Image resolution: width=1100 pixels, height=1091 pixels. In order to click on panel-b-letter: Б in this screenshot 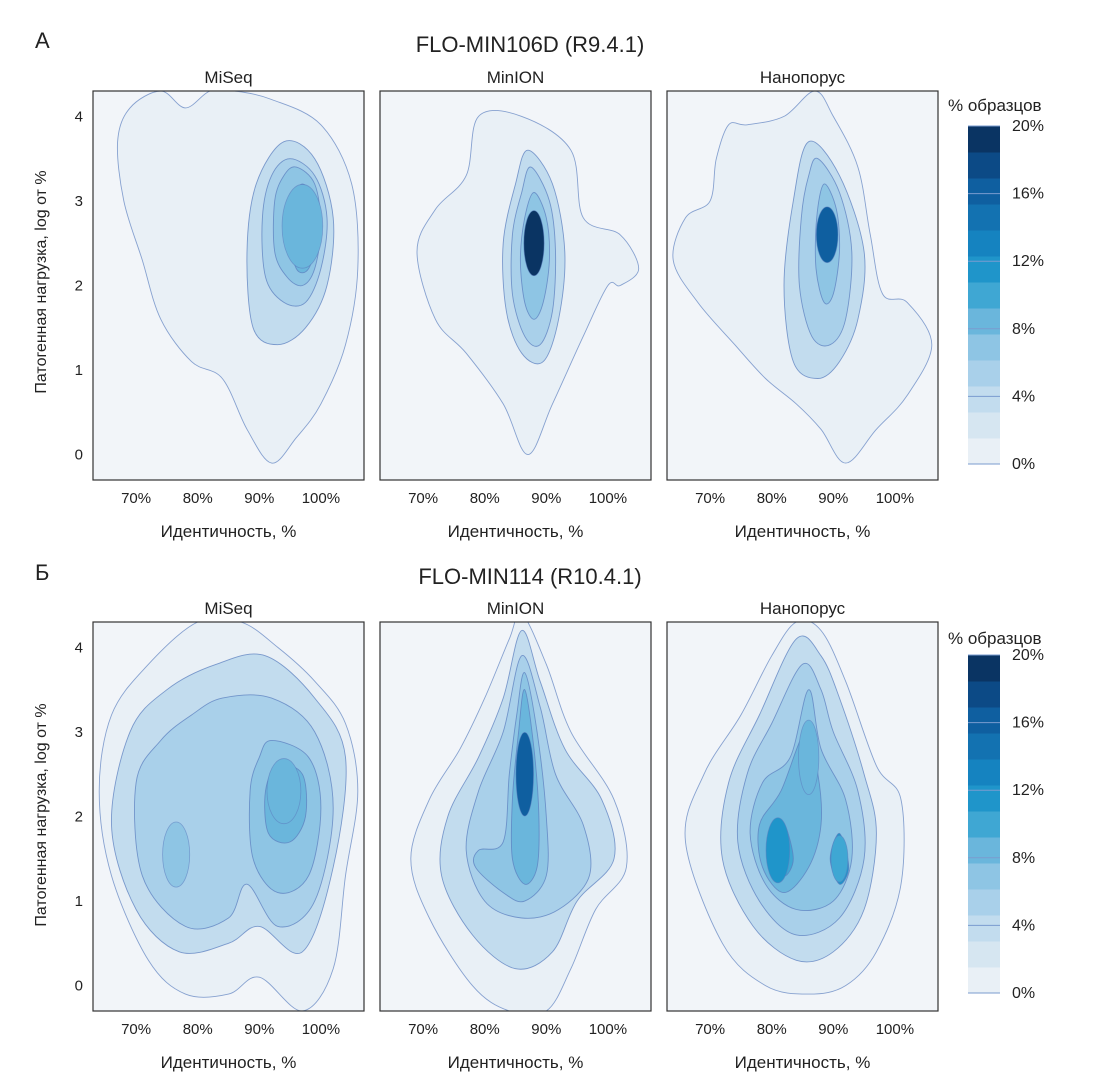, I will do `click(42, 572)`.